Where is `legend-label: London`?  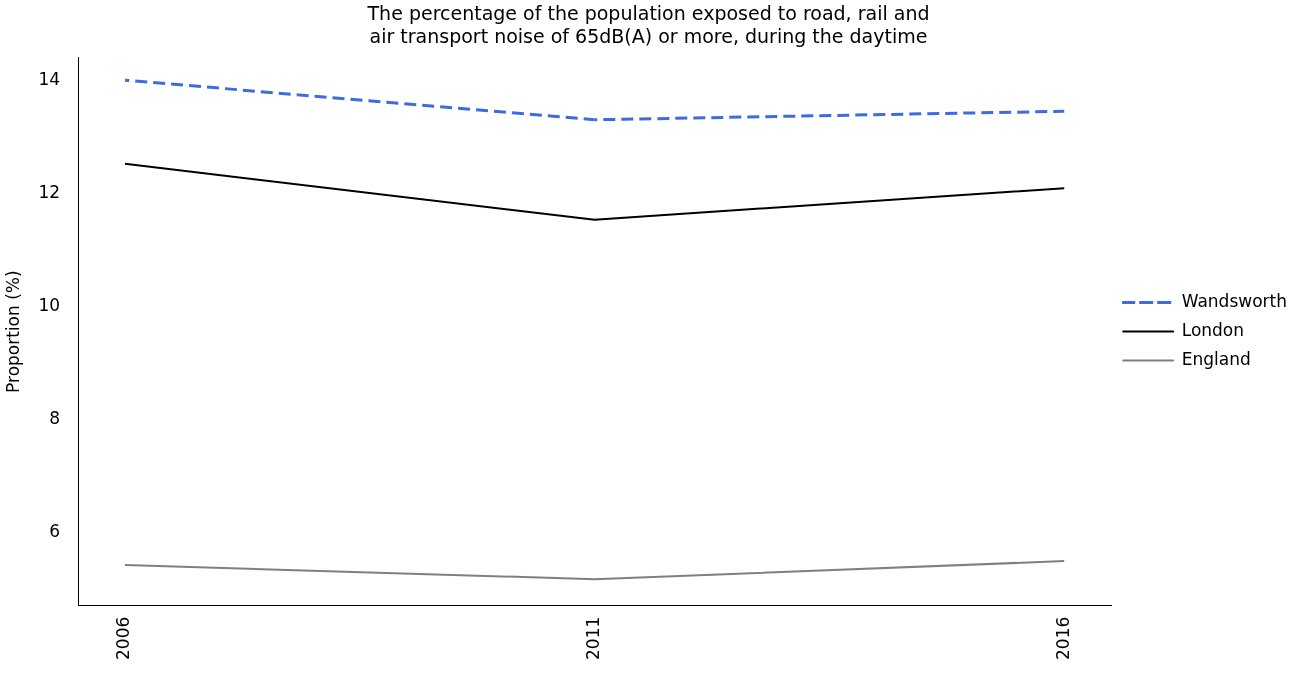
legend-label: London is located at coordinates (1213, 329).